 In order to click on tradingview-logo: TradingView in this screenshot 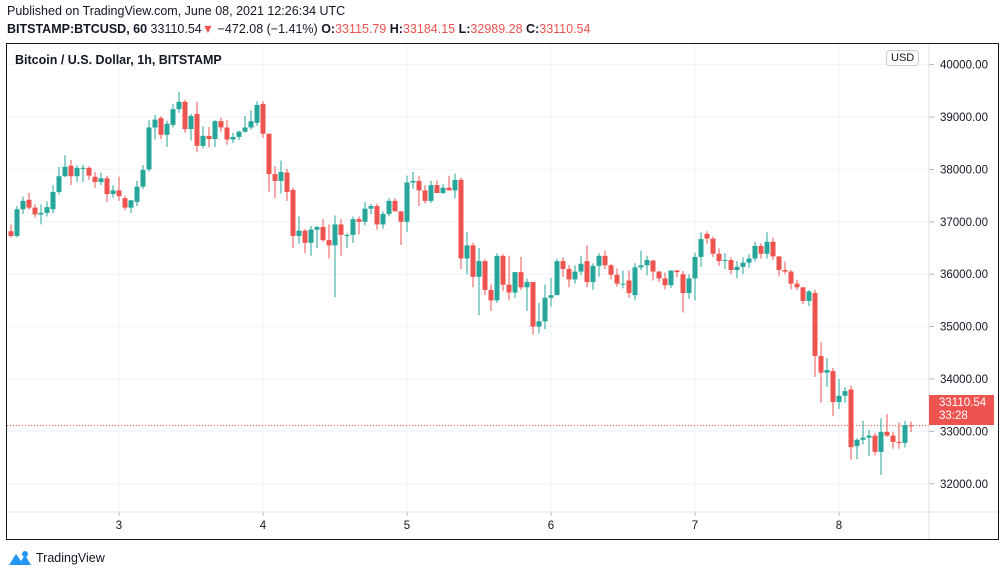, I will do `click(56, 558)`.